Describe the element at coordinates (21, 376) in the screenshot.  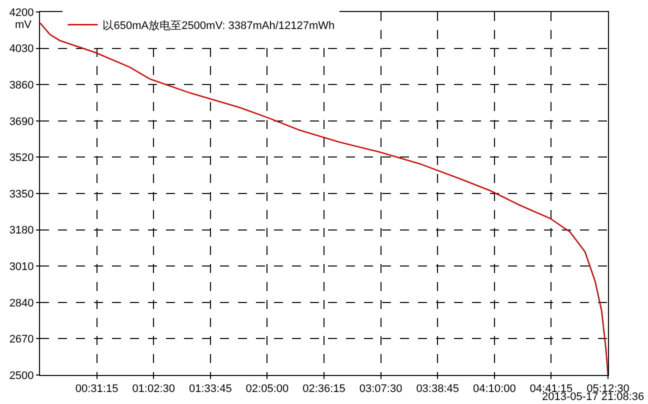
I see `y-tick-label: 2500` at that location.